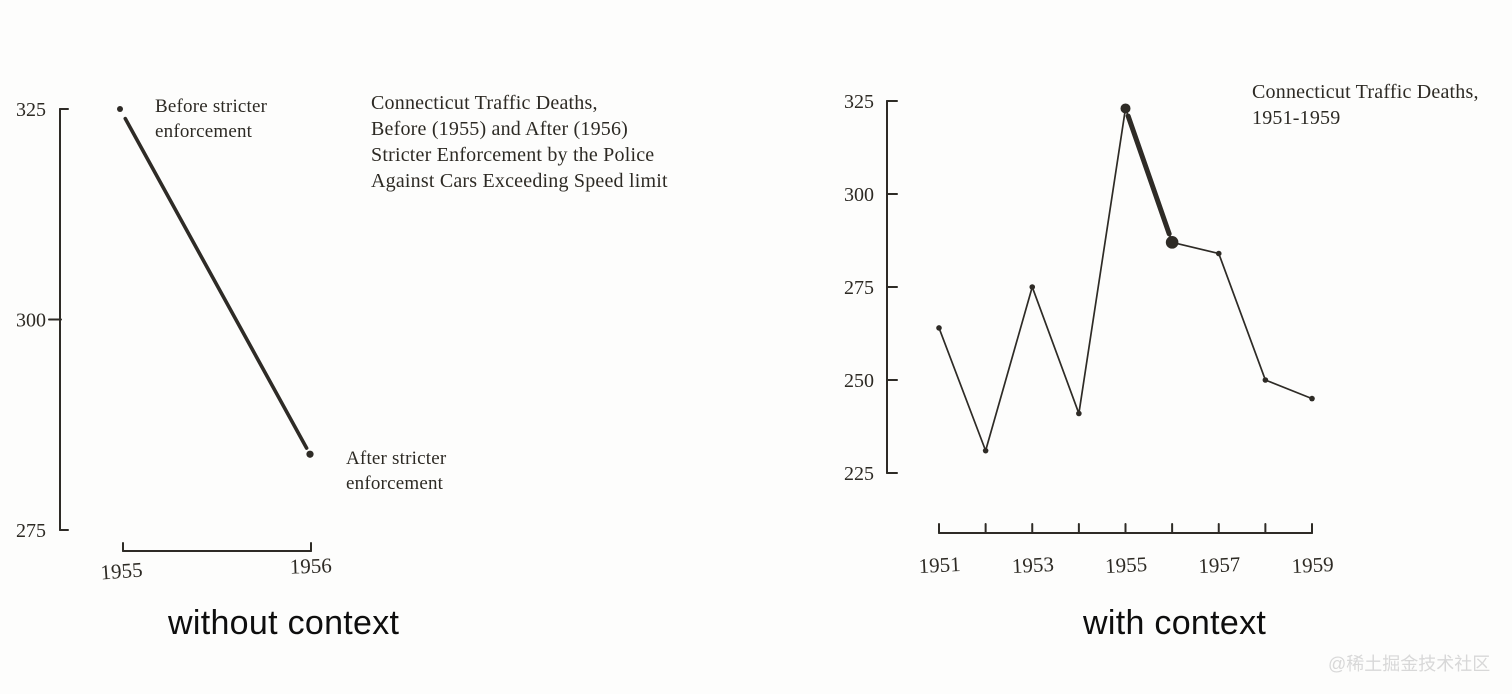  I want to click on caption-without-context: without context, so click(284, 623).